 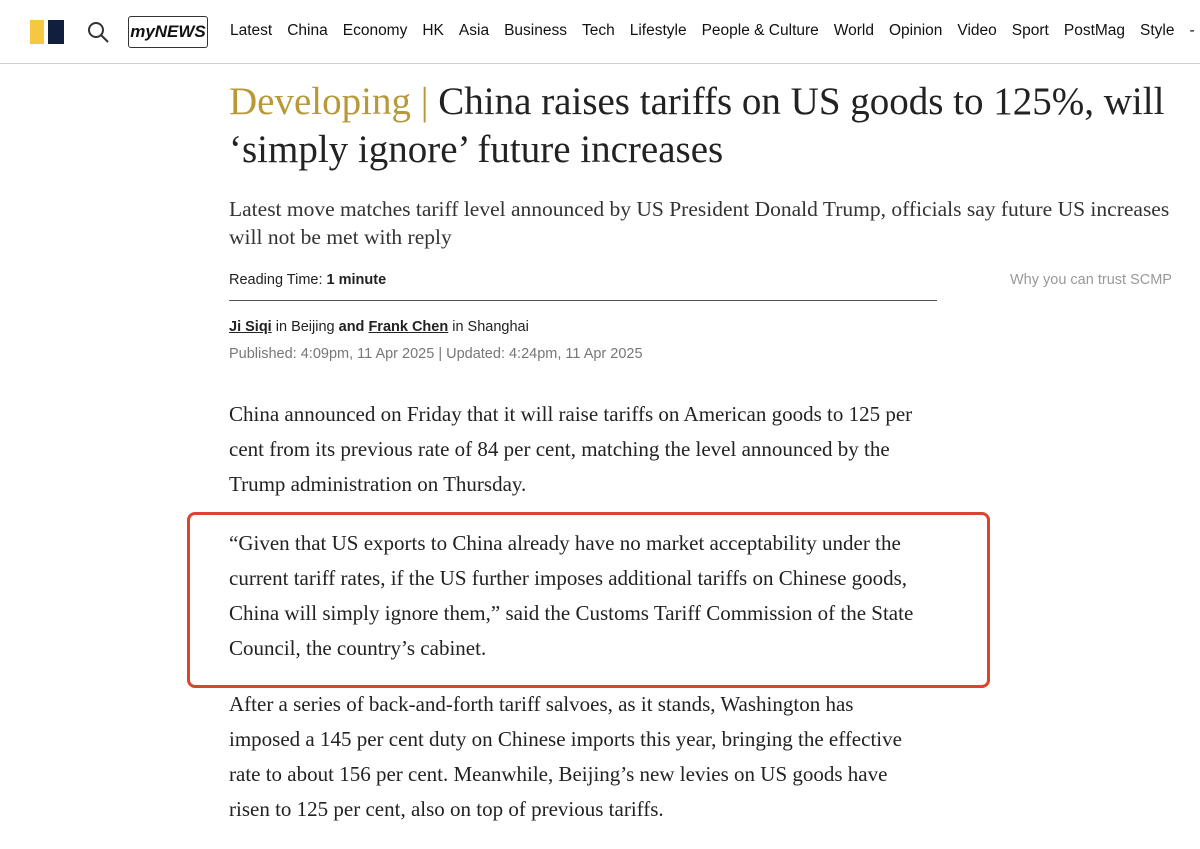 I want to click on author: Frank Chen, so click(x=408, y=327).